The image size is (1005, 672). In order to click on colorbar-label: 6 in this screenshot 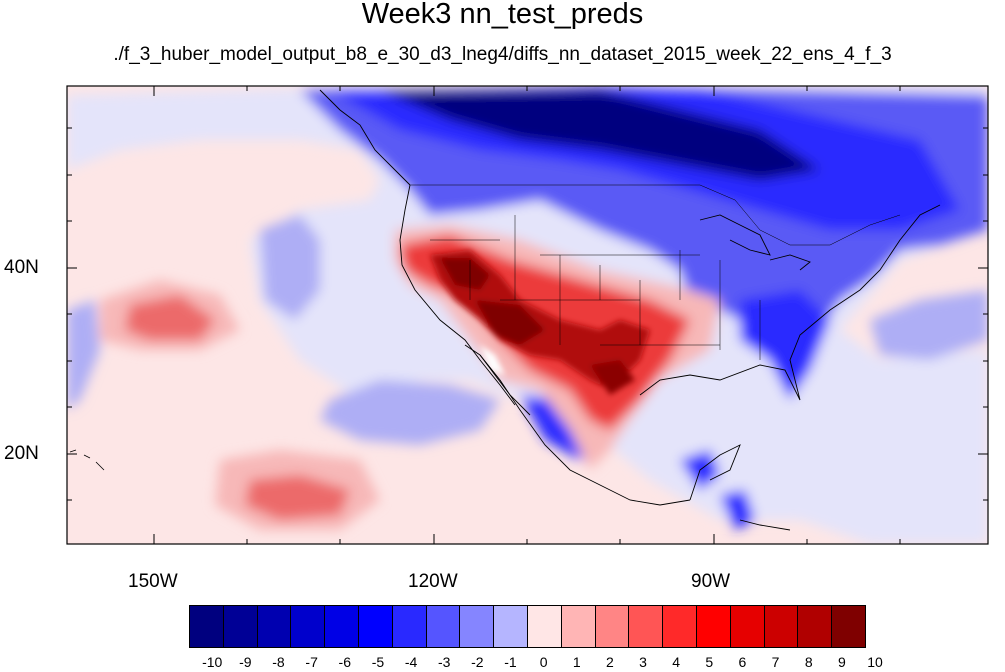, I will do `click(742, 662)`.